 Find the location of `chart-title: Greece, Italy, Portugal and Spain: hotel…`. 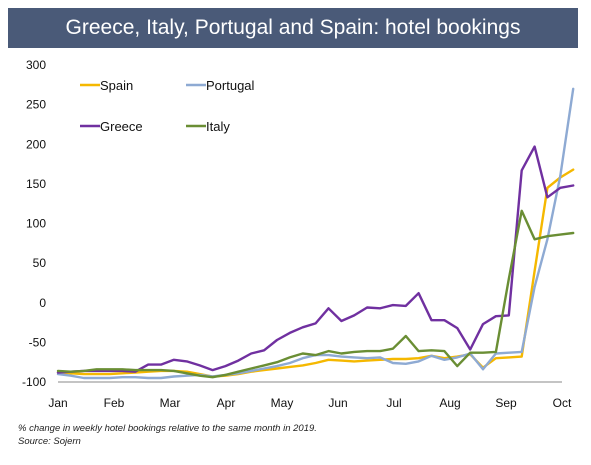

chart-title: Greece, Italy, Portugal and Spain: hotel… is located at coordinates (293, 27).